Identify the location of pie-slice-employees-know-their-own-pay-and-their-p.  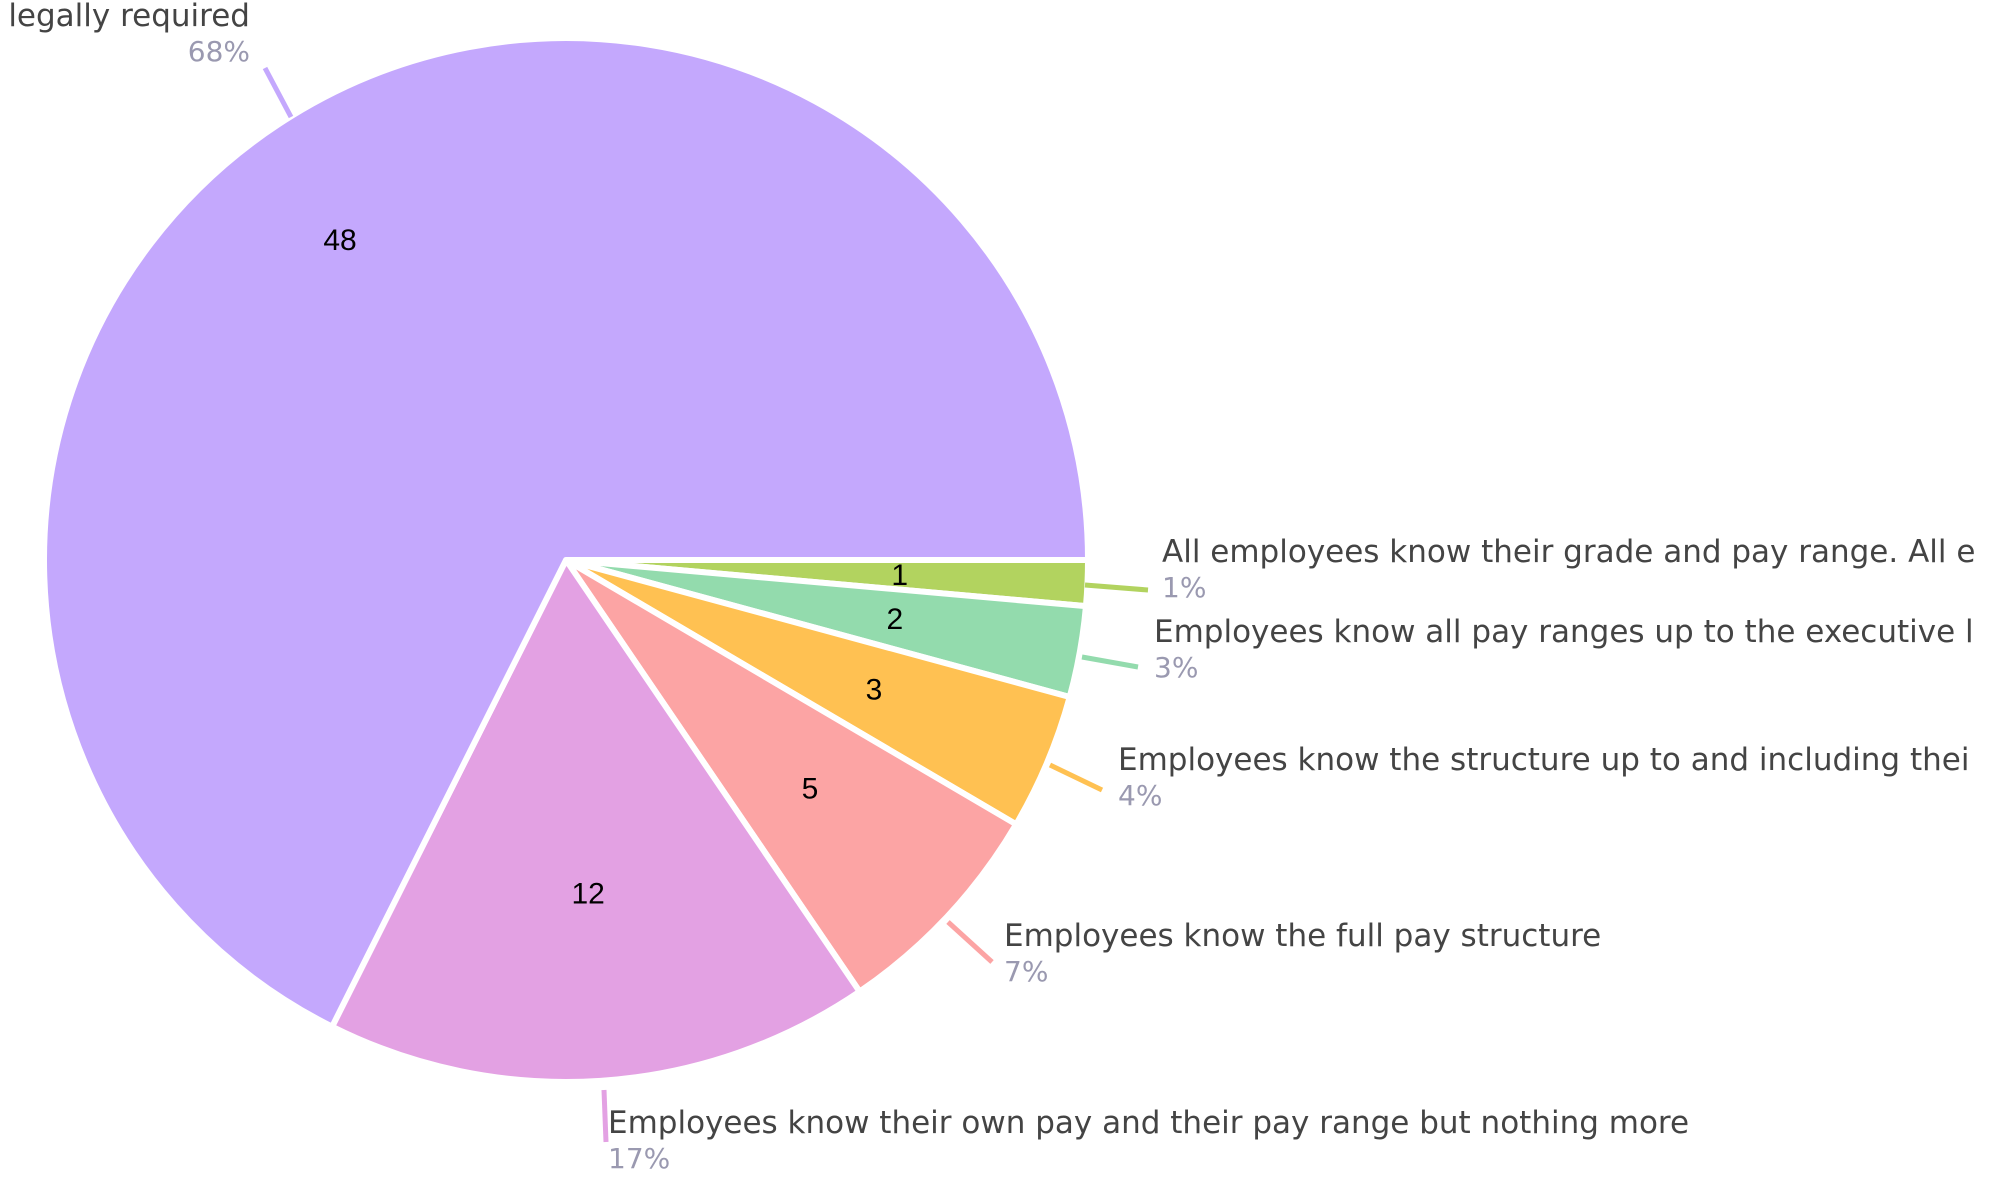
(596, 821).